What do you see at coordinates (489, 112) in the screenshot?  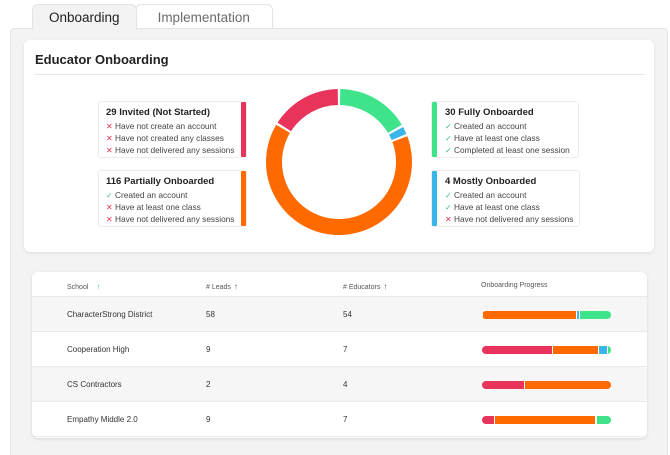 I see `status-title: 30 Fully Onboarded` at bounding box center [489, 112].